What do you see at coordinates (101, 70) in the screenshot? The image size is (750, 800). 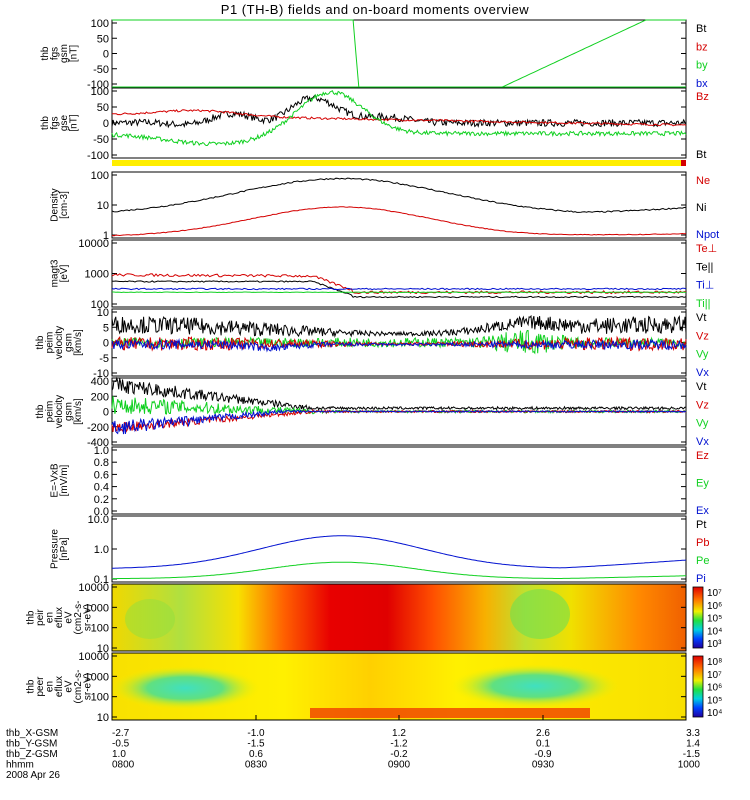 I see `y-tick-label: -50` at bounding box center [101, 70].